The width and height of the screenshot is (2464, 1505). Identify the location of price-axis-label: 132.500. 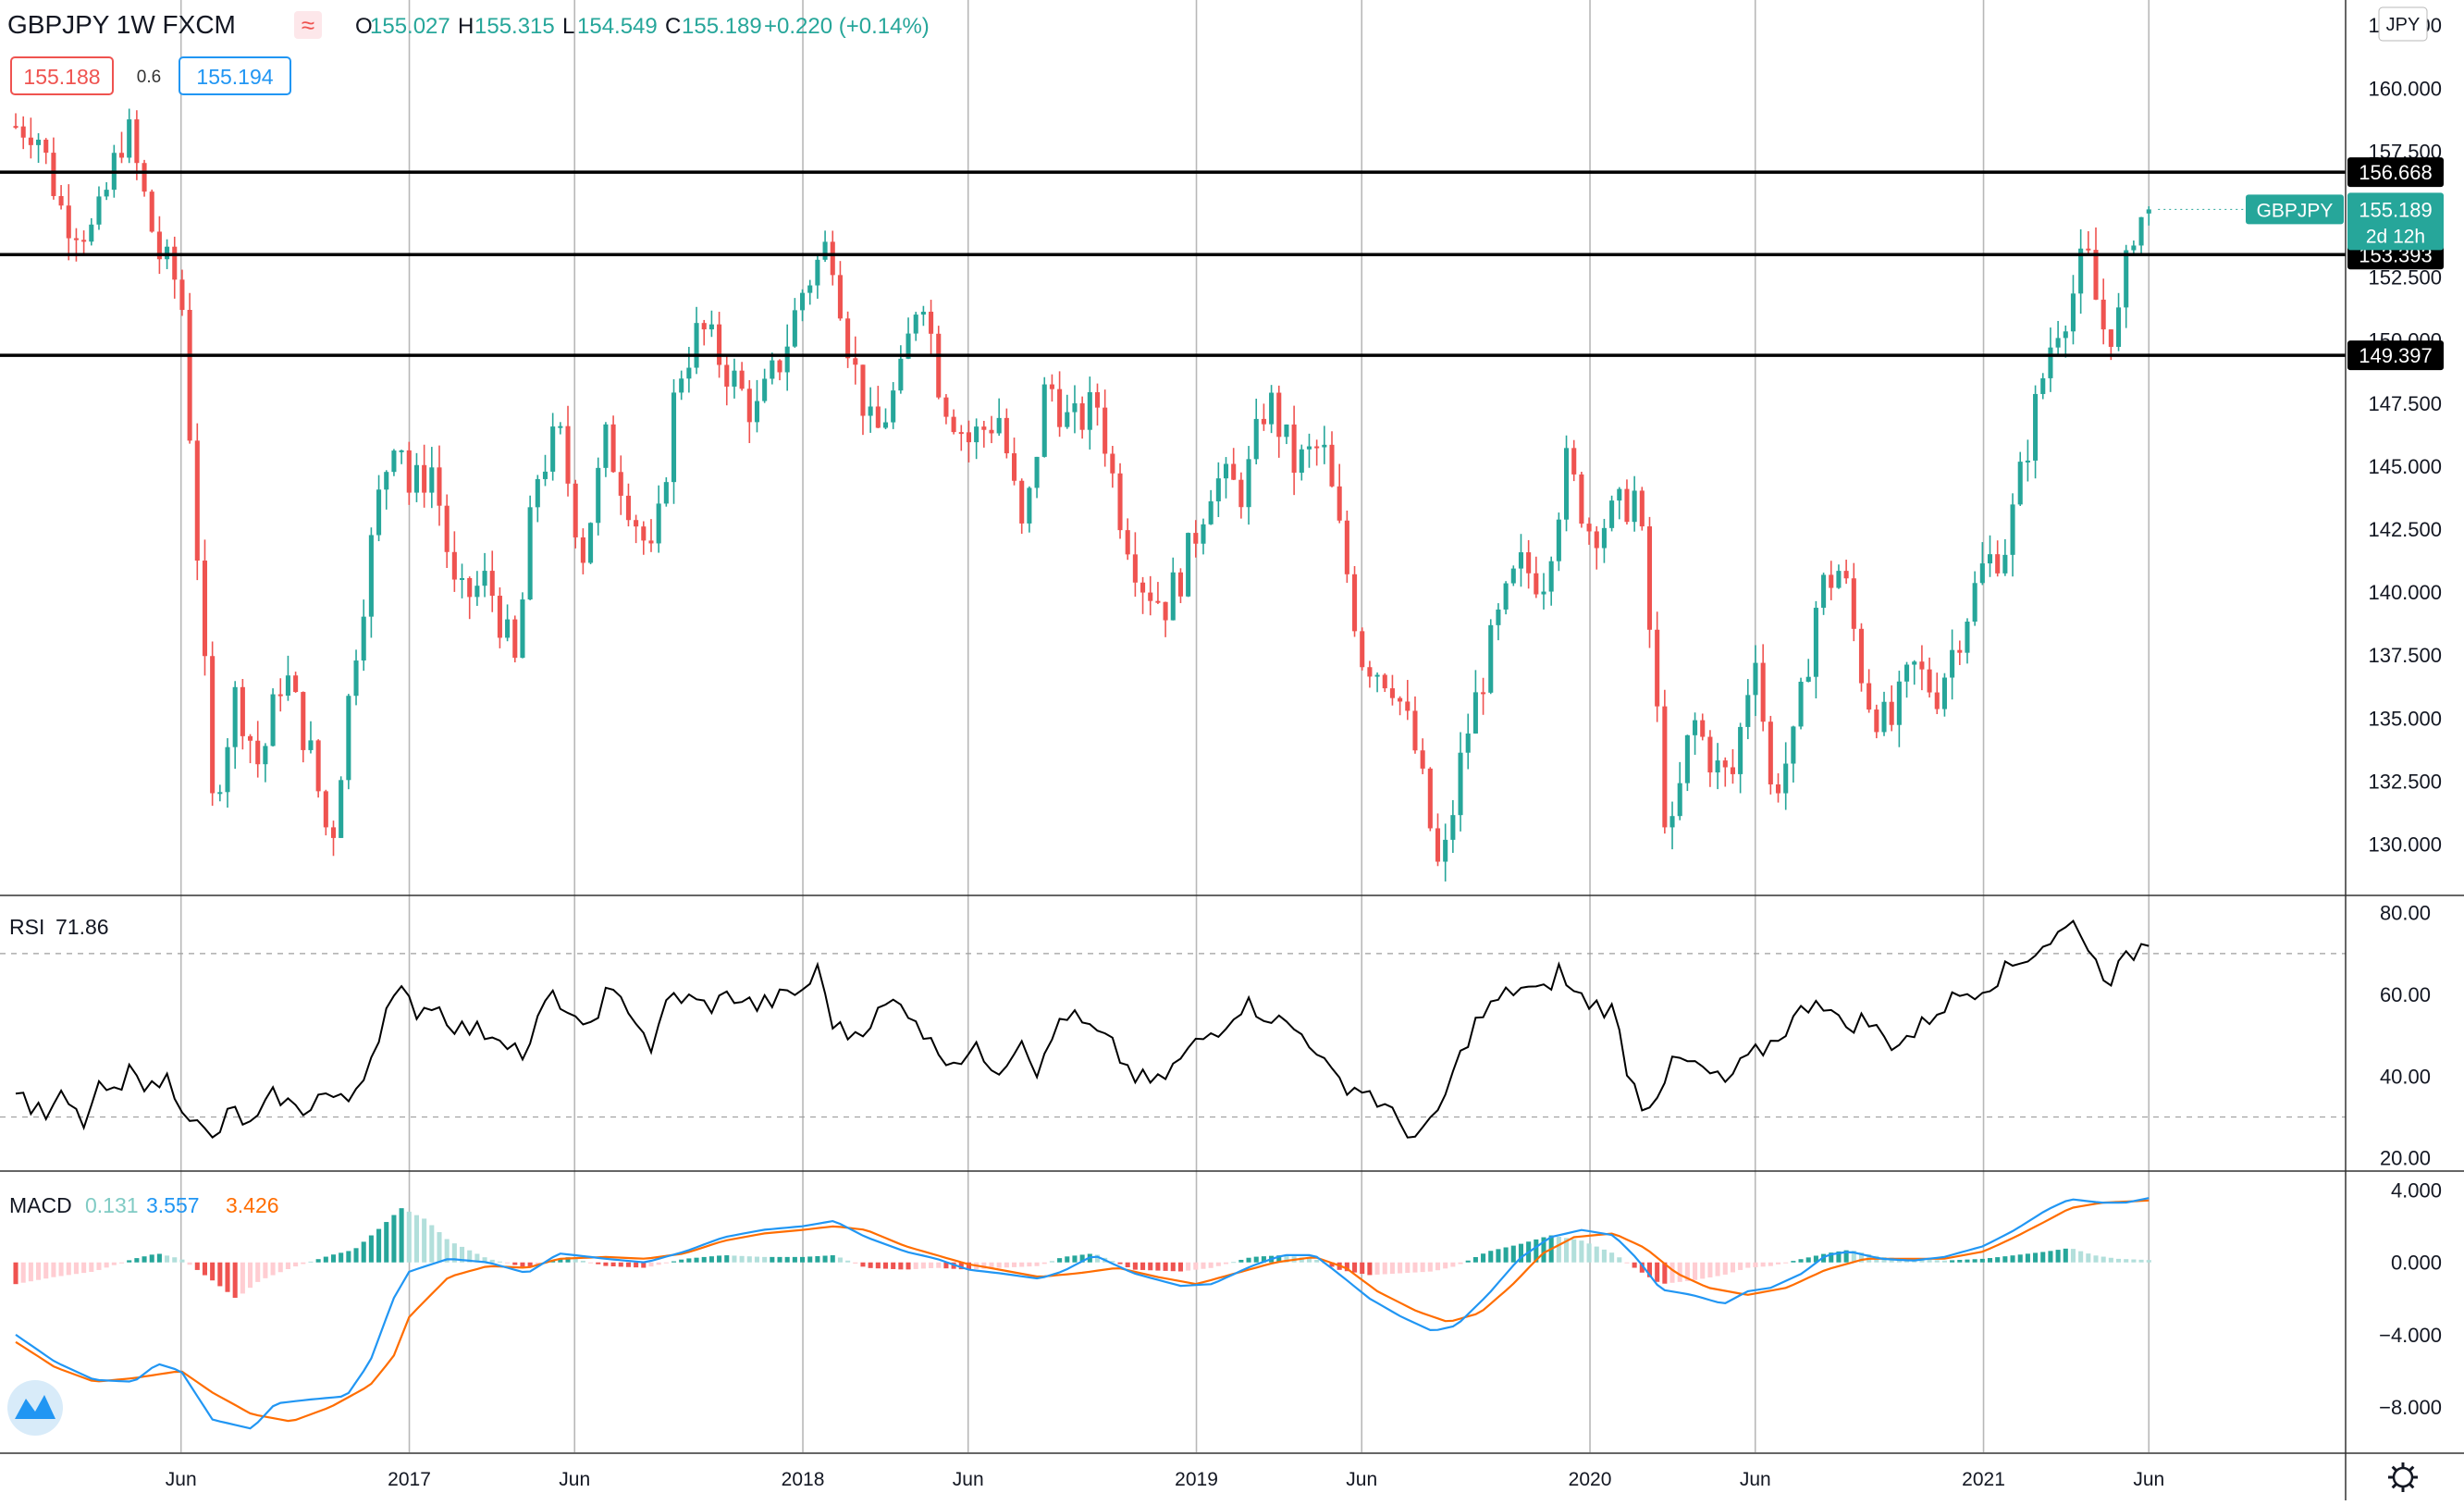
(2405, 781).